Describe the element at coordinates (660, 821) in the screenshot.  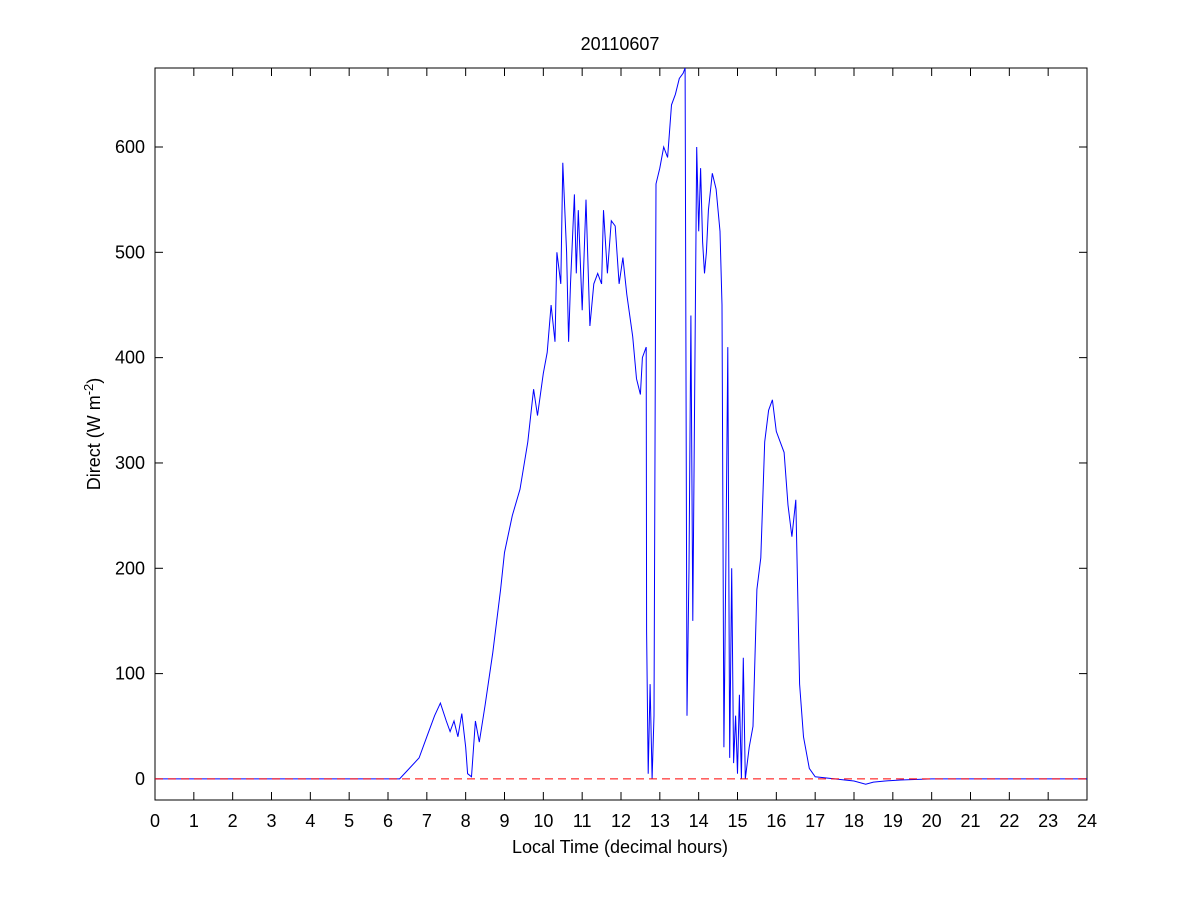
I see `x-tick-label-13: 13` at that location.